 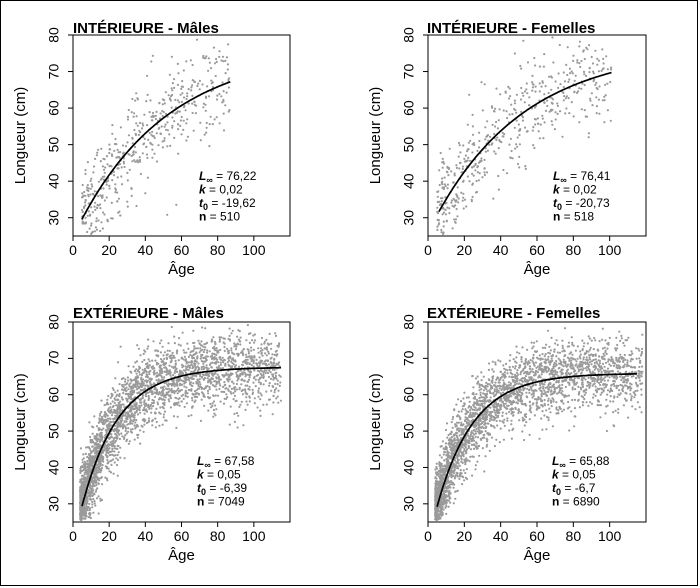 What do you see at coordinates (219, 217) in the screenshot?
I see `fit-stat-row: n = 510` at bounding box center [219, 217].